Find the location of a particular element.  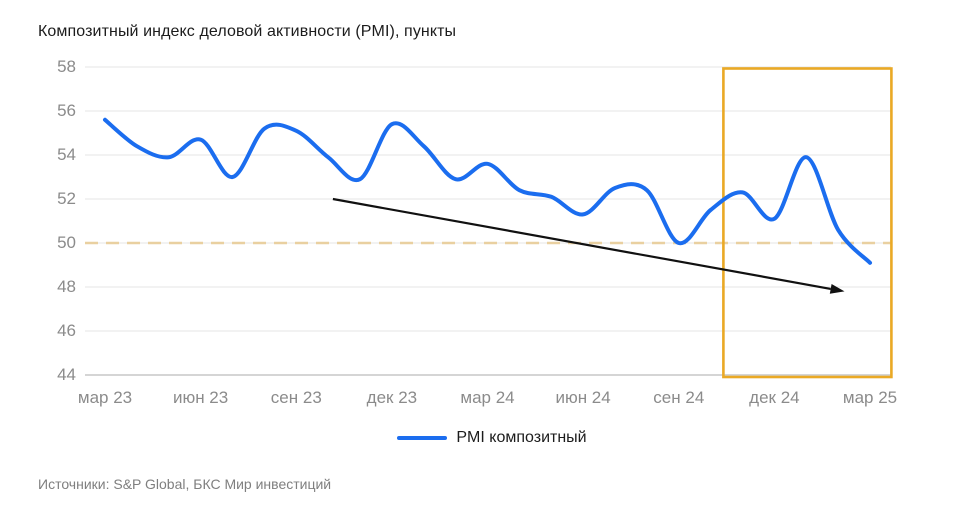

y-axis-tick-label: 54 is located at coordinates (66, 154).